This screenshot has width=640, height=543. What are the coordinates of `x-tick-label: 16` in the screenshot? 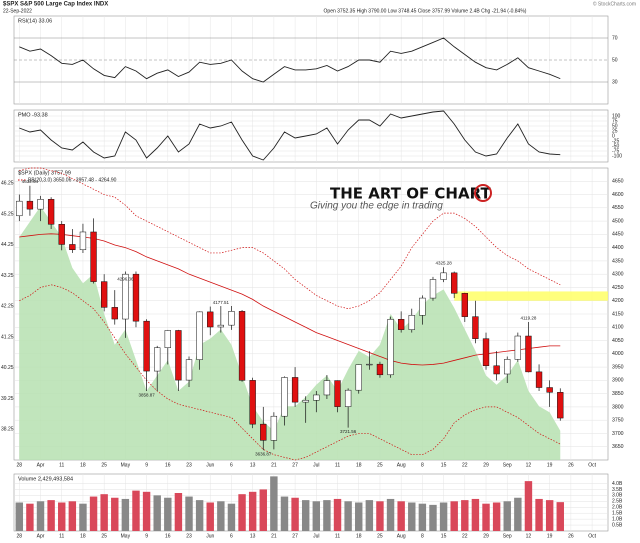 It's located at (168, 536).